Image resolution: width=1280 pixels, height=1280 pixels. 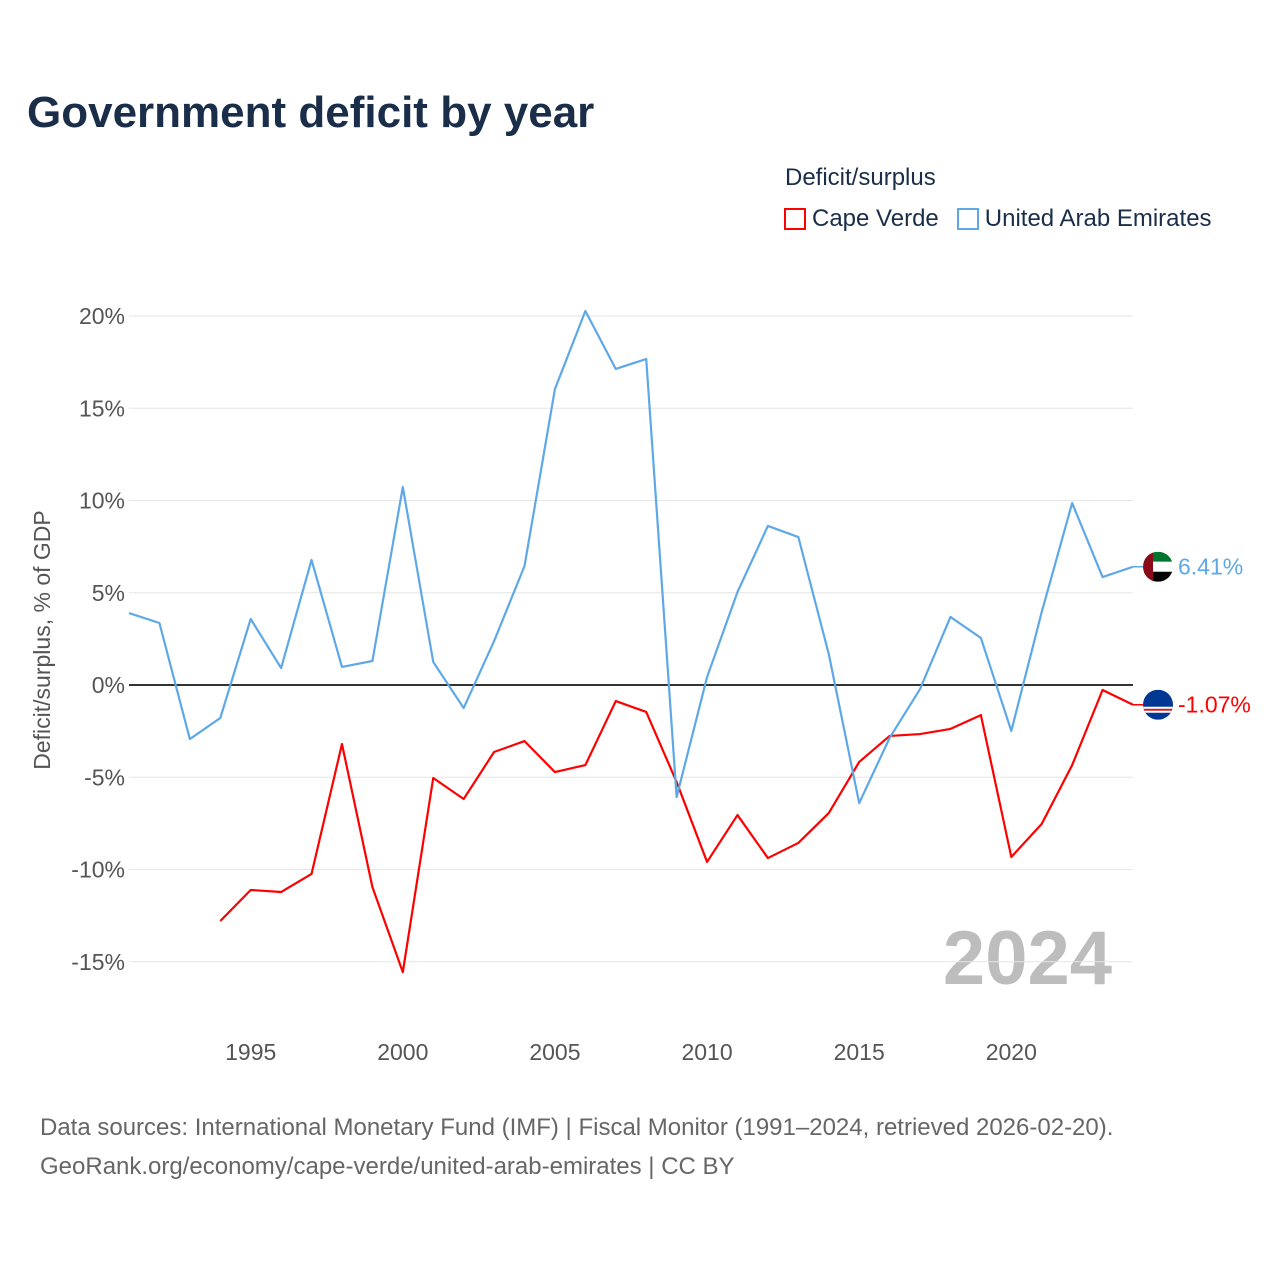 What do you see at coordinates (1210, 567) in the screenshot?
I see `end-value-label: 6.41%` at bounding box center [1210, 567].